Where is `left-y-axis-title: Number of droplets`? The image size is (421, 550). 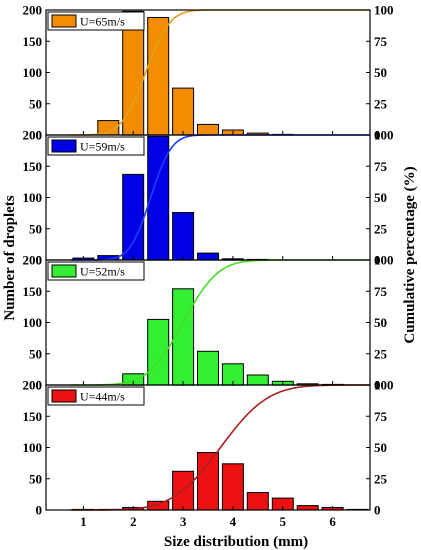 left-y-axis-title: Number of droplets is located at coordinates (10, 257).